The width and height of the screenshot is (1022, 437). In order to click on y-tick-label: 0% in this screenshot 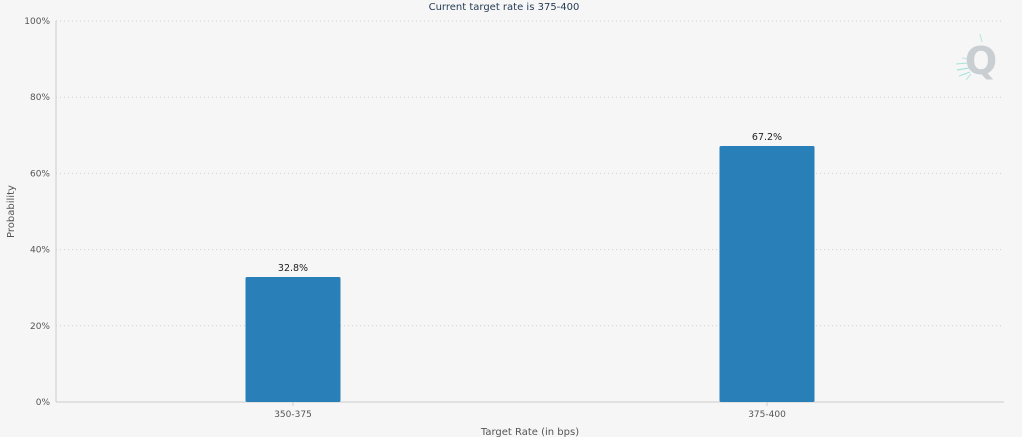, I will do `click(43, 403)`.